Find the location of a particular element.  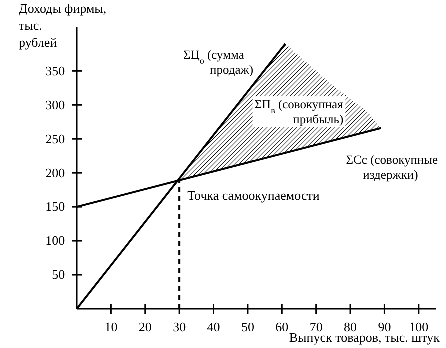

x-tick-label: 30 is located at coordinates (179, 326).